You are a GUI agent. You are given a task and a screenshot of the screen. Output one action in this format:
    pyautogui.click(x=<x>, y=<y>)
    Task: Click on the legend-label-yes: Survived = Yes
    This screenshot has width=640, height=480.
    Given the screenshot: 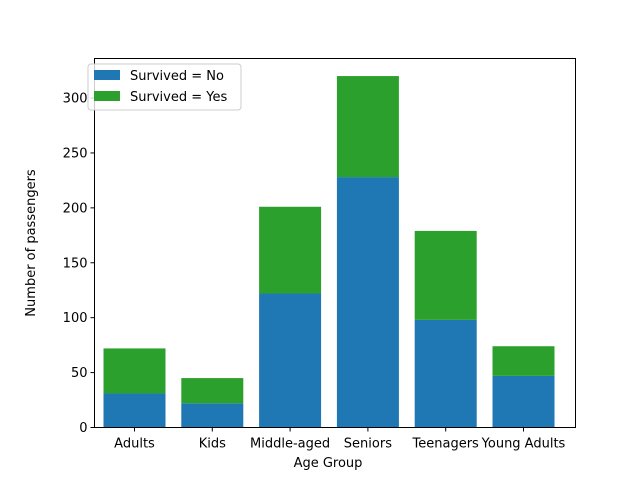 What is the action you would take?
    pyautogui.click(x=178, y=97)
    